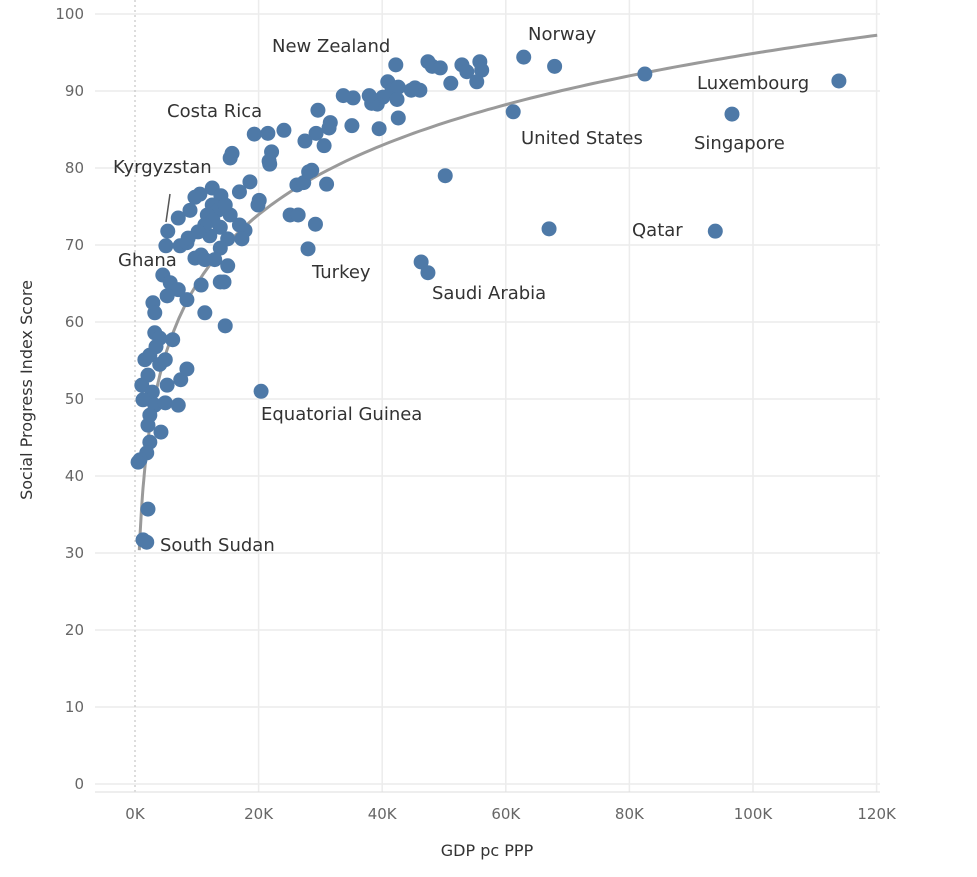 The width and height of the screenshot is (977, 877). What do you see at coordinates (754, 814) in the screenshot?
I see `x-tick-label: 100K` at bounding box center [754, 814].